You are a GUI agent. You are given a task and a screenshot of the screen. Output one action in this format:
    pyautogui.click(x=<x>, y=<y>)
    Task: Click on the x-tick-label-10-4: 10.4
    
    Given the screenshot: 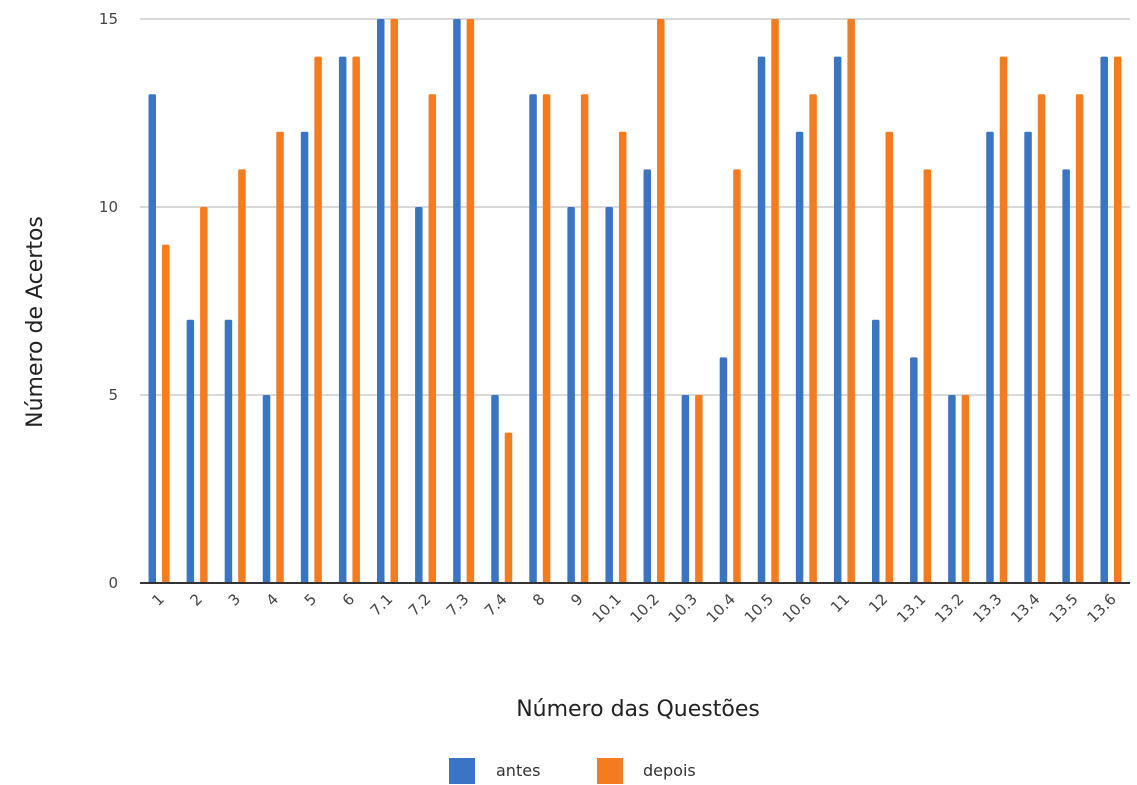 What is the action you would take?
    pyautogui.click(x=721, y=608)
    